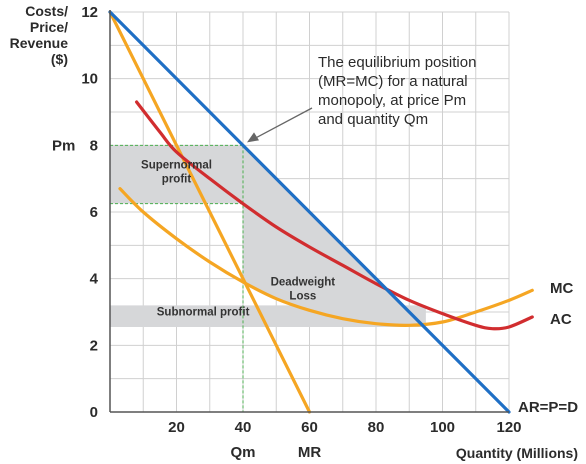 The height and width of the screenshot is (464, 586). Describe the element at coordinates (242, 452) in the screenshot. I see `x-tick-label-qm: Qm` at that location.